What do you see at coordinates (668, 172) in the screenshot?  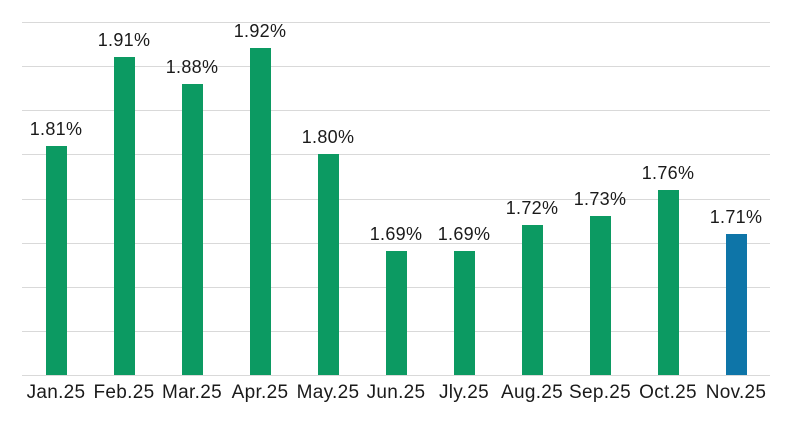 I see `bar-value-label: 1.76%` at bounding box center [668, 172].